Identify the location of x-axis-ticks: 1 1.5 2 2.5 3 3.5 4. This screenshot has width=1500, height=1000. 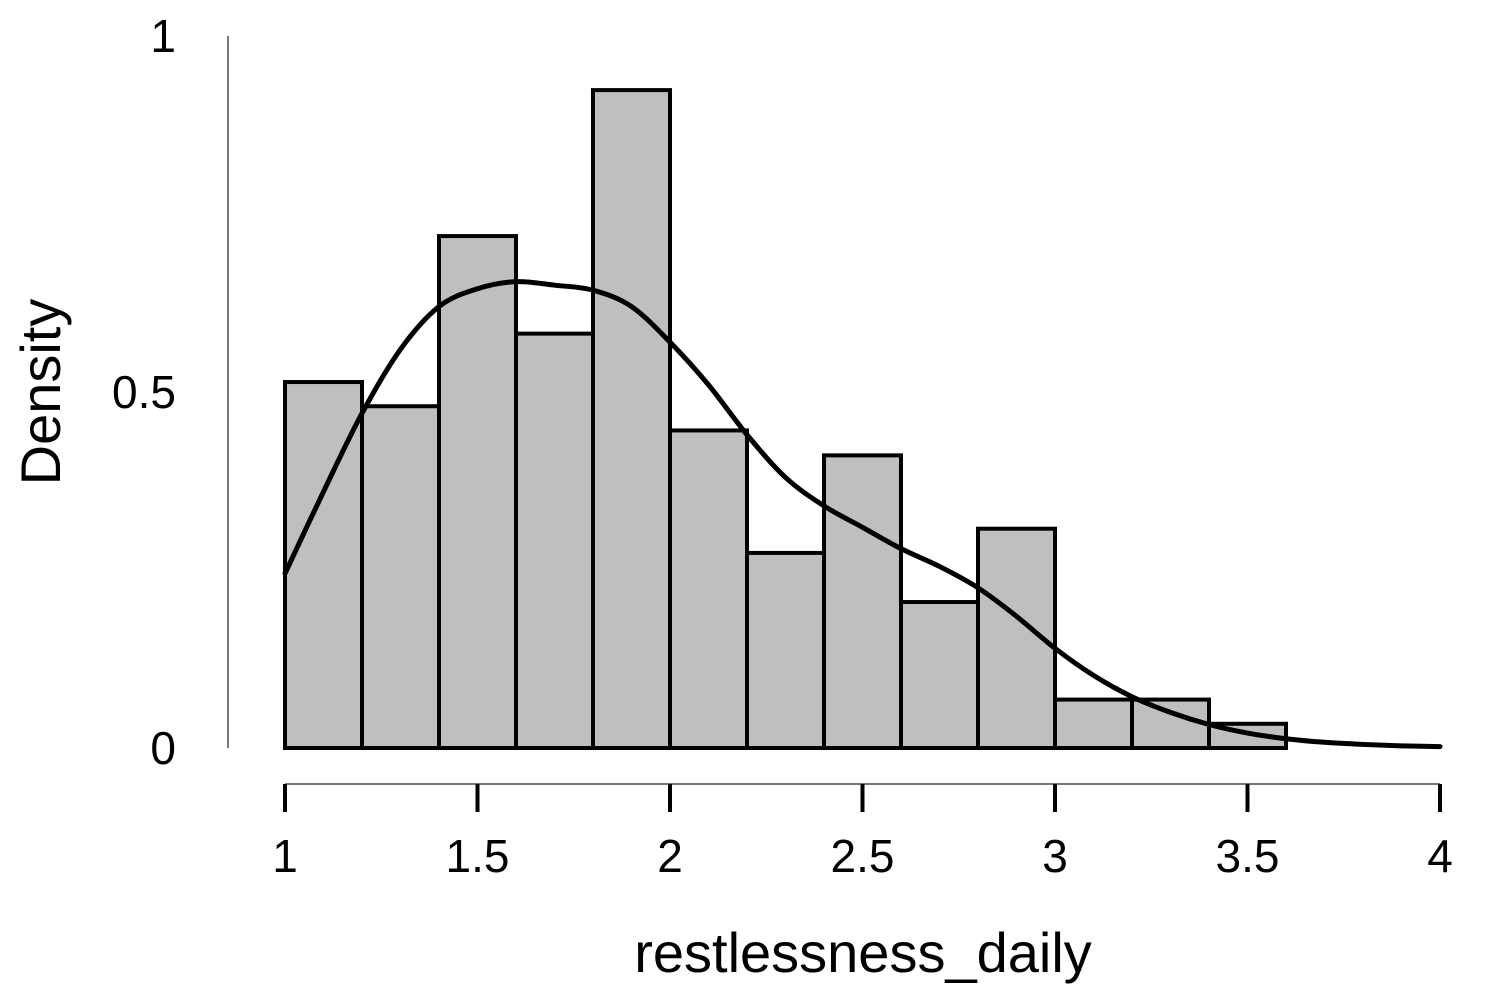
(862, 833).